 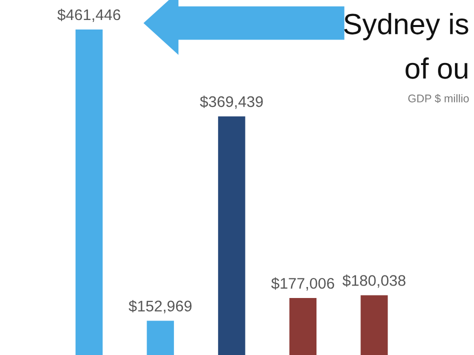 I want to click on annotation: Sydney is, so click(x=406, y=26).